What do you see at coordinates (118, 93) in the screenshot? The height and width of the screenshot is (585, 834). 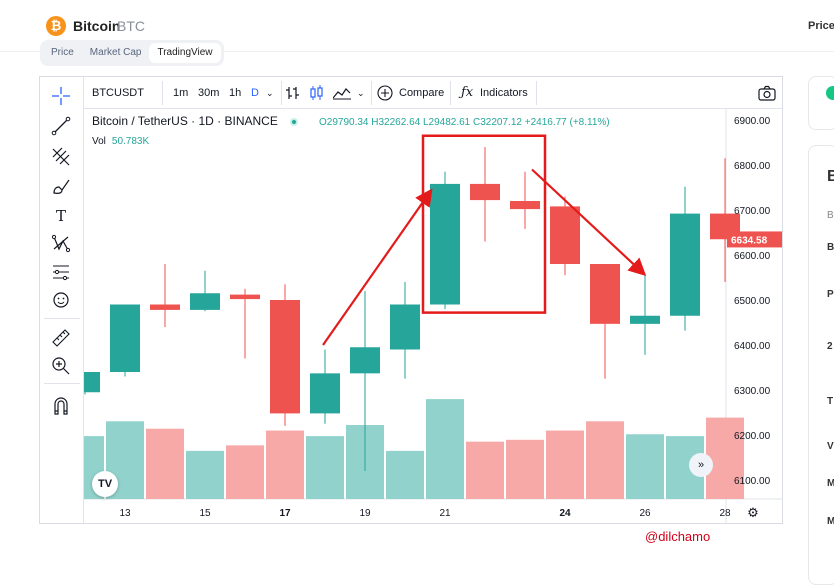 I see `symbol-selector: BTCUSDT` at bounding box center [118, 93].